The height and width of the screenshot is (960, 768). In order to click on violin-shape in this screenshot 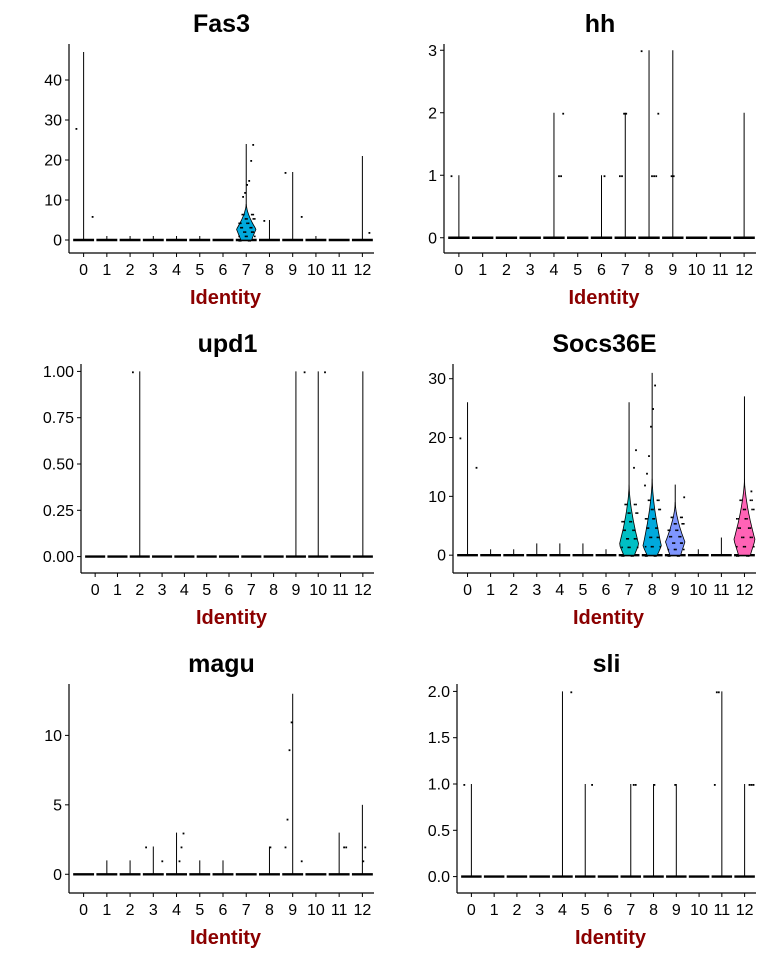, I will do `click(652, 517)`.